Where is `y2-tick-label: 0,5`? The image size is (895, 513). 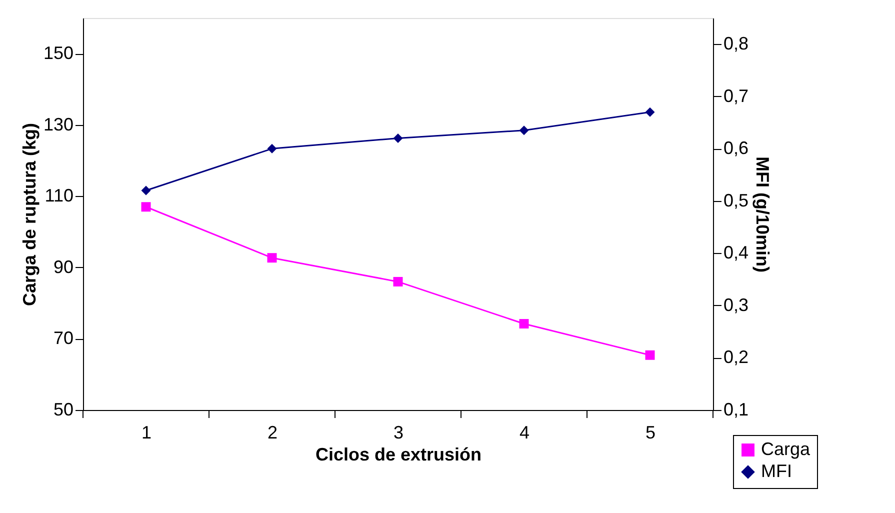
y2-tick-label: 0,5 is located at coordinates (736, 200).